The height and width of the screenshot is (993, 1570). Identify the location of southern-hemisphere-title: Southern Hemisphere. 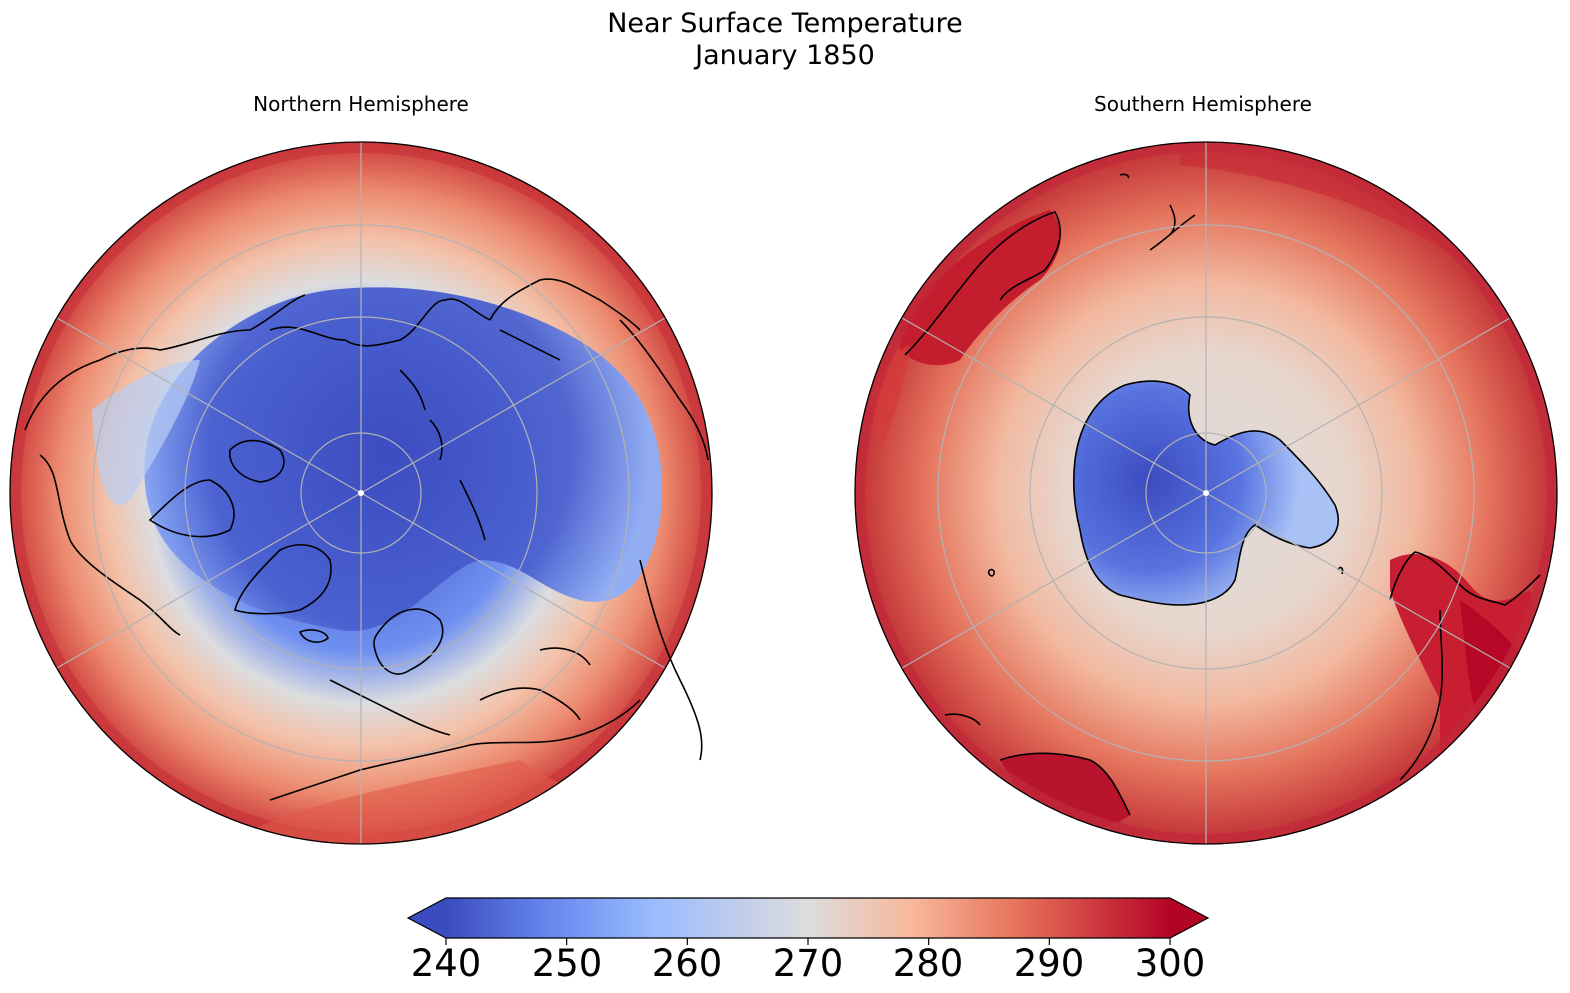
(1203, 104).